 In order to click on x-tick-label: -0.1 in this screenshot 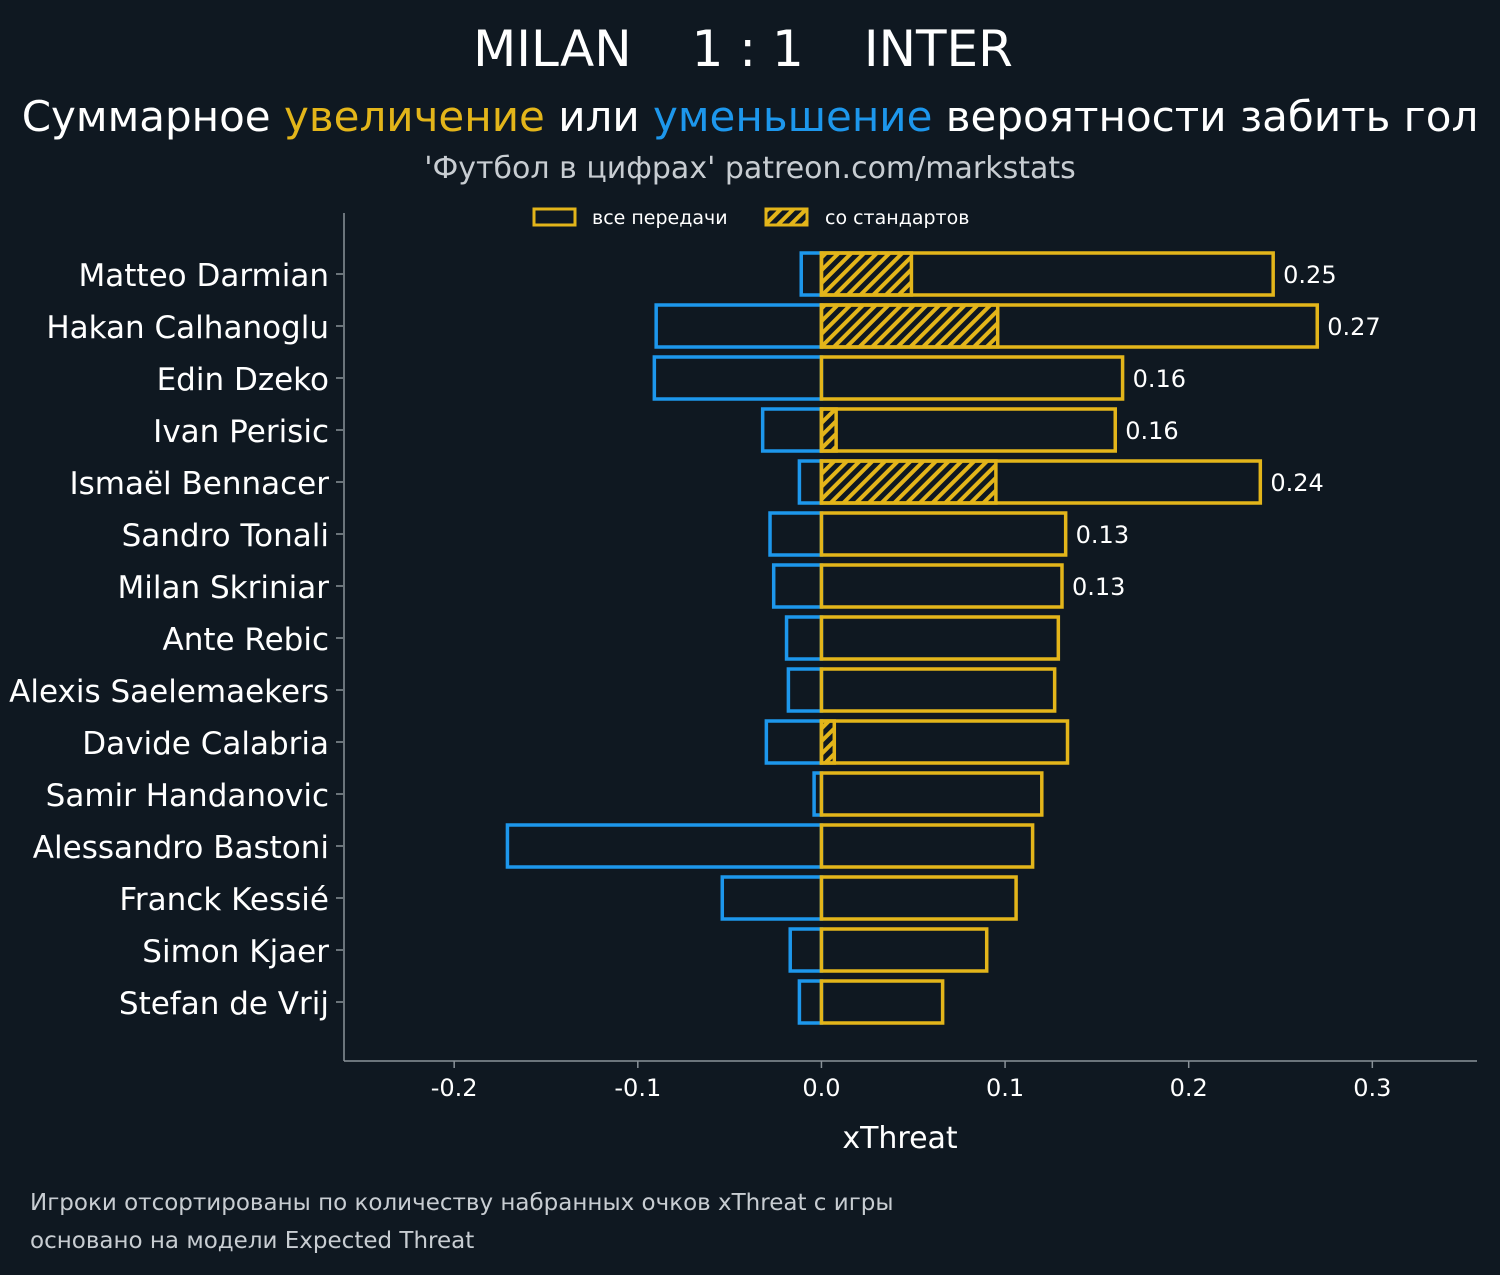, I will do `click(637, 1088)`.